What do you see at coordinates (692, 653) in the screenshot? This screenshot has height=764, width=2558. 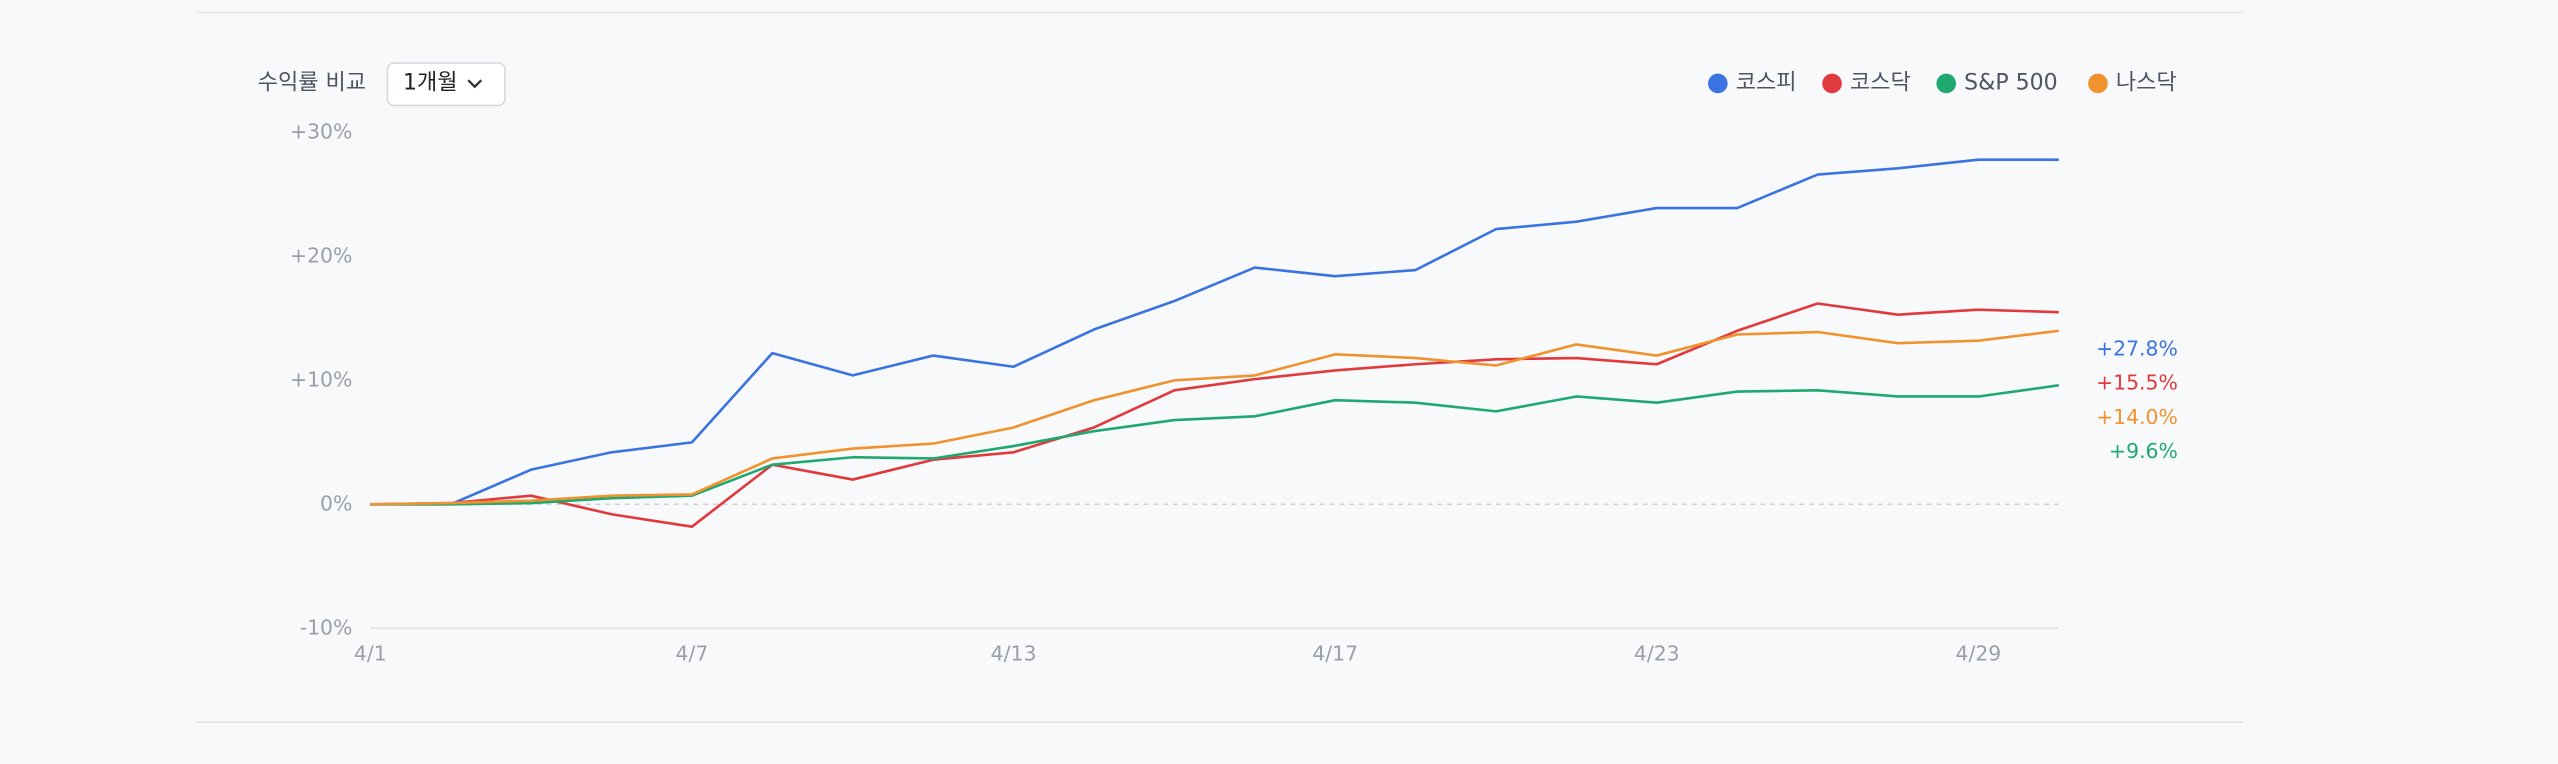 I see `x-tick-label: 4/7` at bounding box center [692, 653].